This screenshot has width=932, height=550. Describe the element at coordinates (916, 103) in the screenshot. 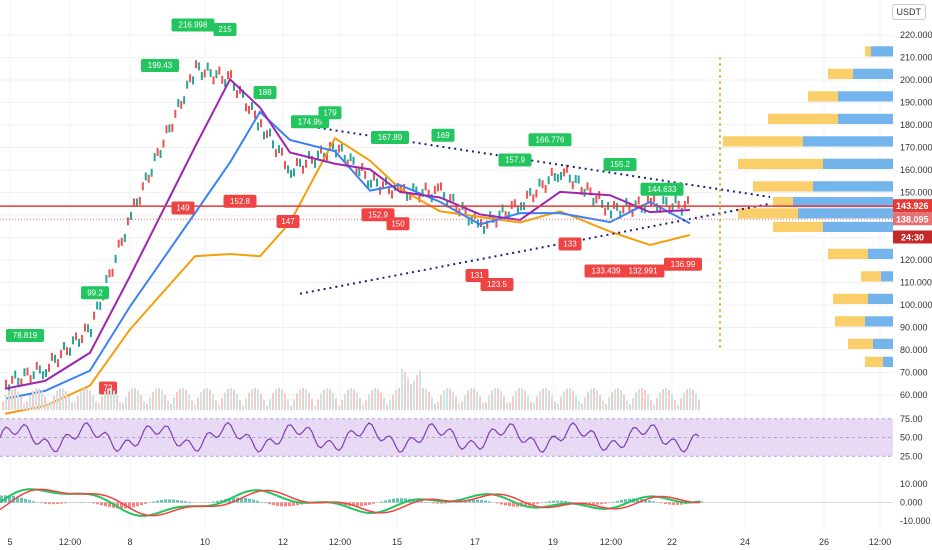

I see `price-tick-label: 190.000` at that location.